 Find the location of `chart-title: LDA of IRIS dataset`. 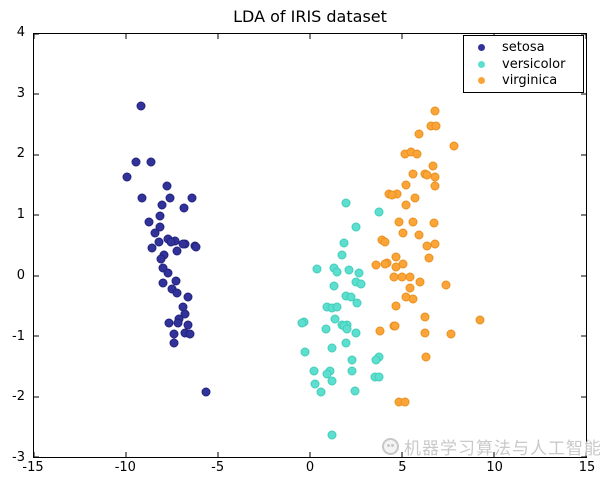

chart-title: LDA of IRIS dataset is located at coordinates (310, 16).